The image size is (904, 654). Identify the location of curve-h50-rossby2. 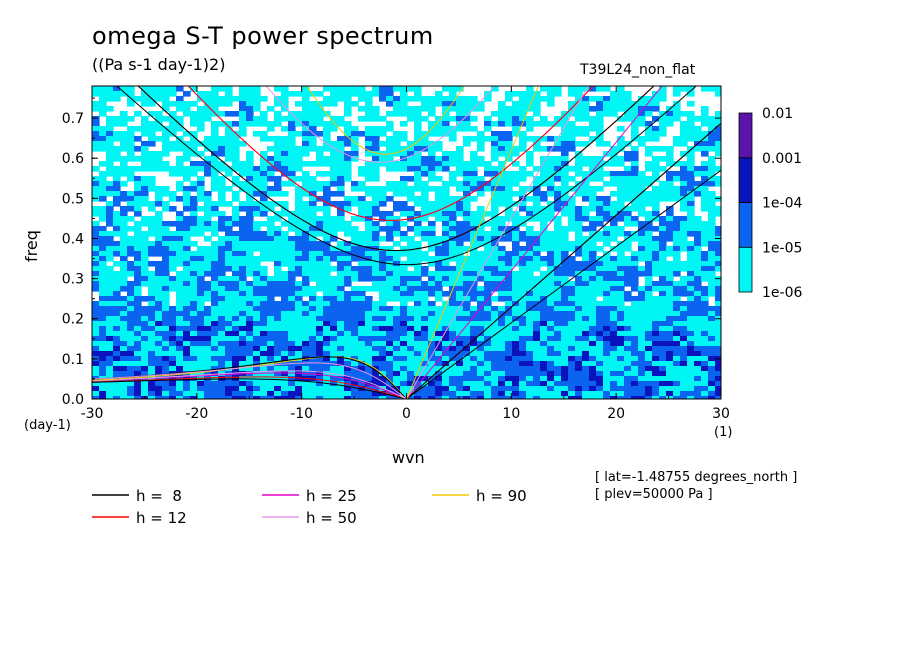
(249, 380).